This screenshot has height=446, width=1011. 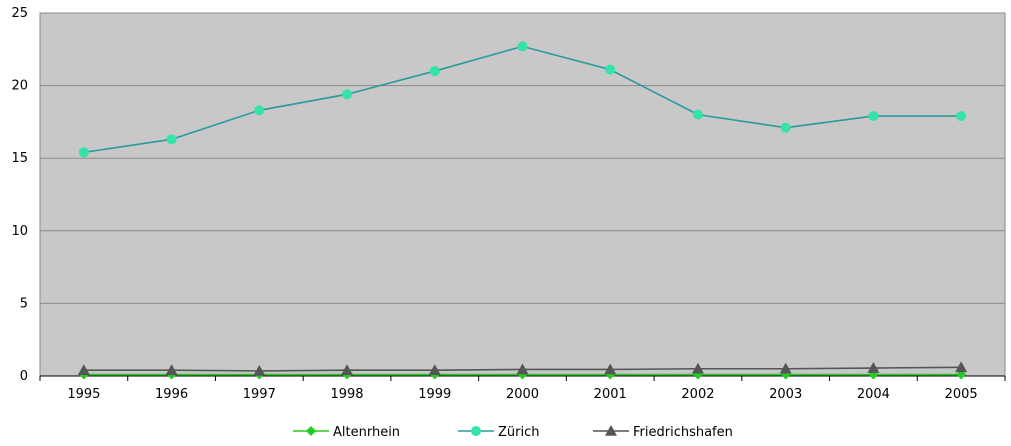 I want to click on legend: Altenrhein Zürich Friedrichshafen, so click(x=513, y=432).